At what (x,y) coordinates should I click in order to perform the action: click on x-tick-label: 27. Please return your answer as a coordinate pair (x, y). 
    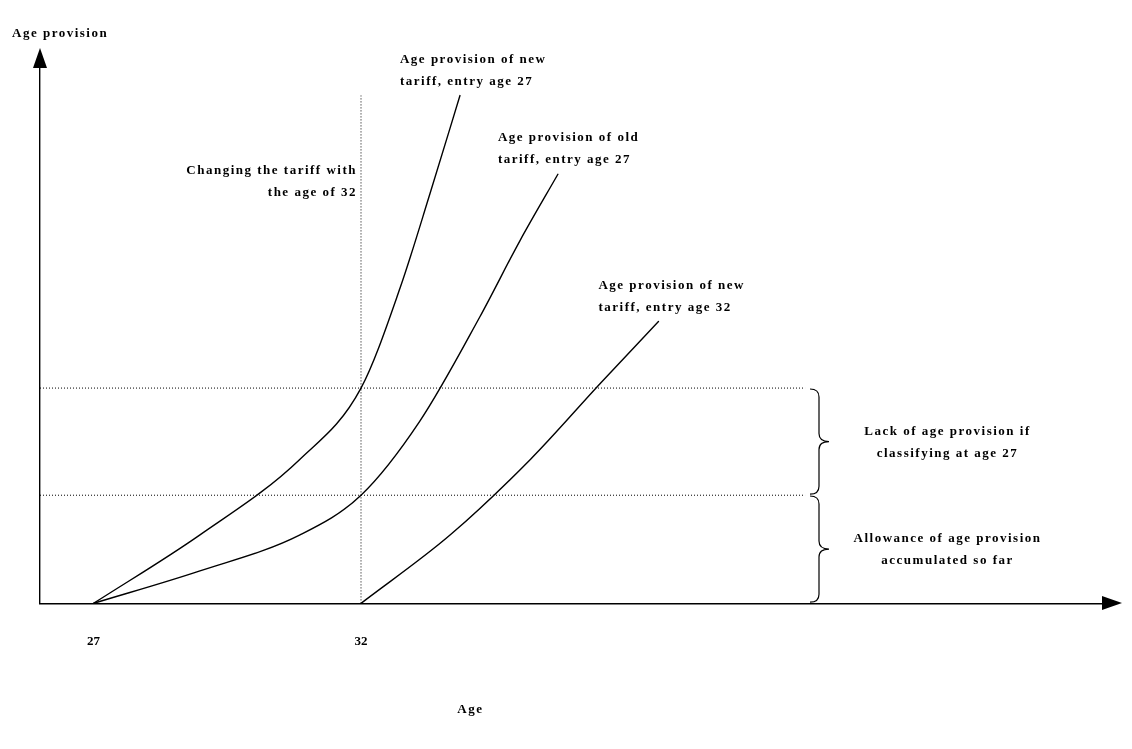
    Looking at the image, I should click on (94, 640).